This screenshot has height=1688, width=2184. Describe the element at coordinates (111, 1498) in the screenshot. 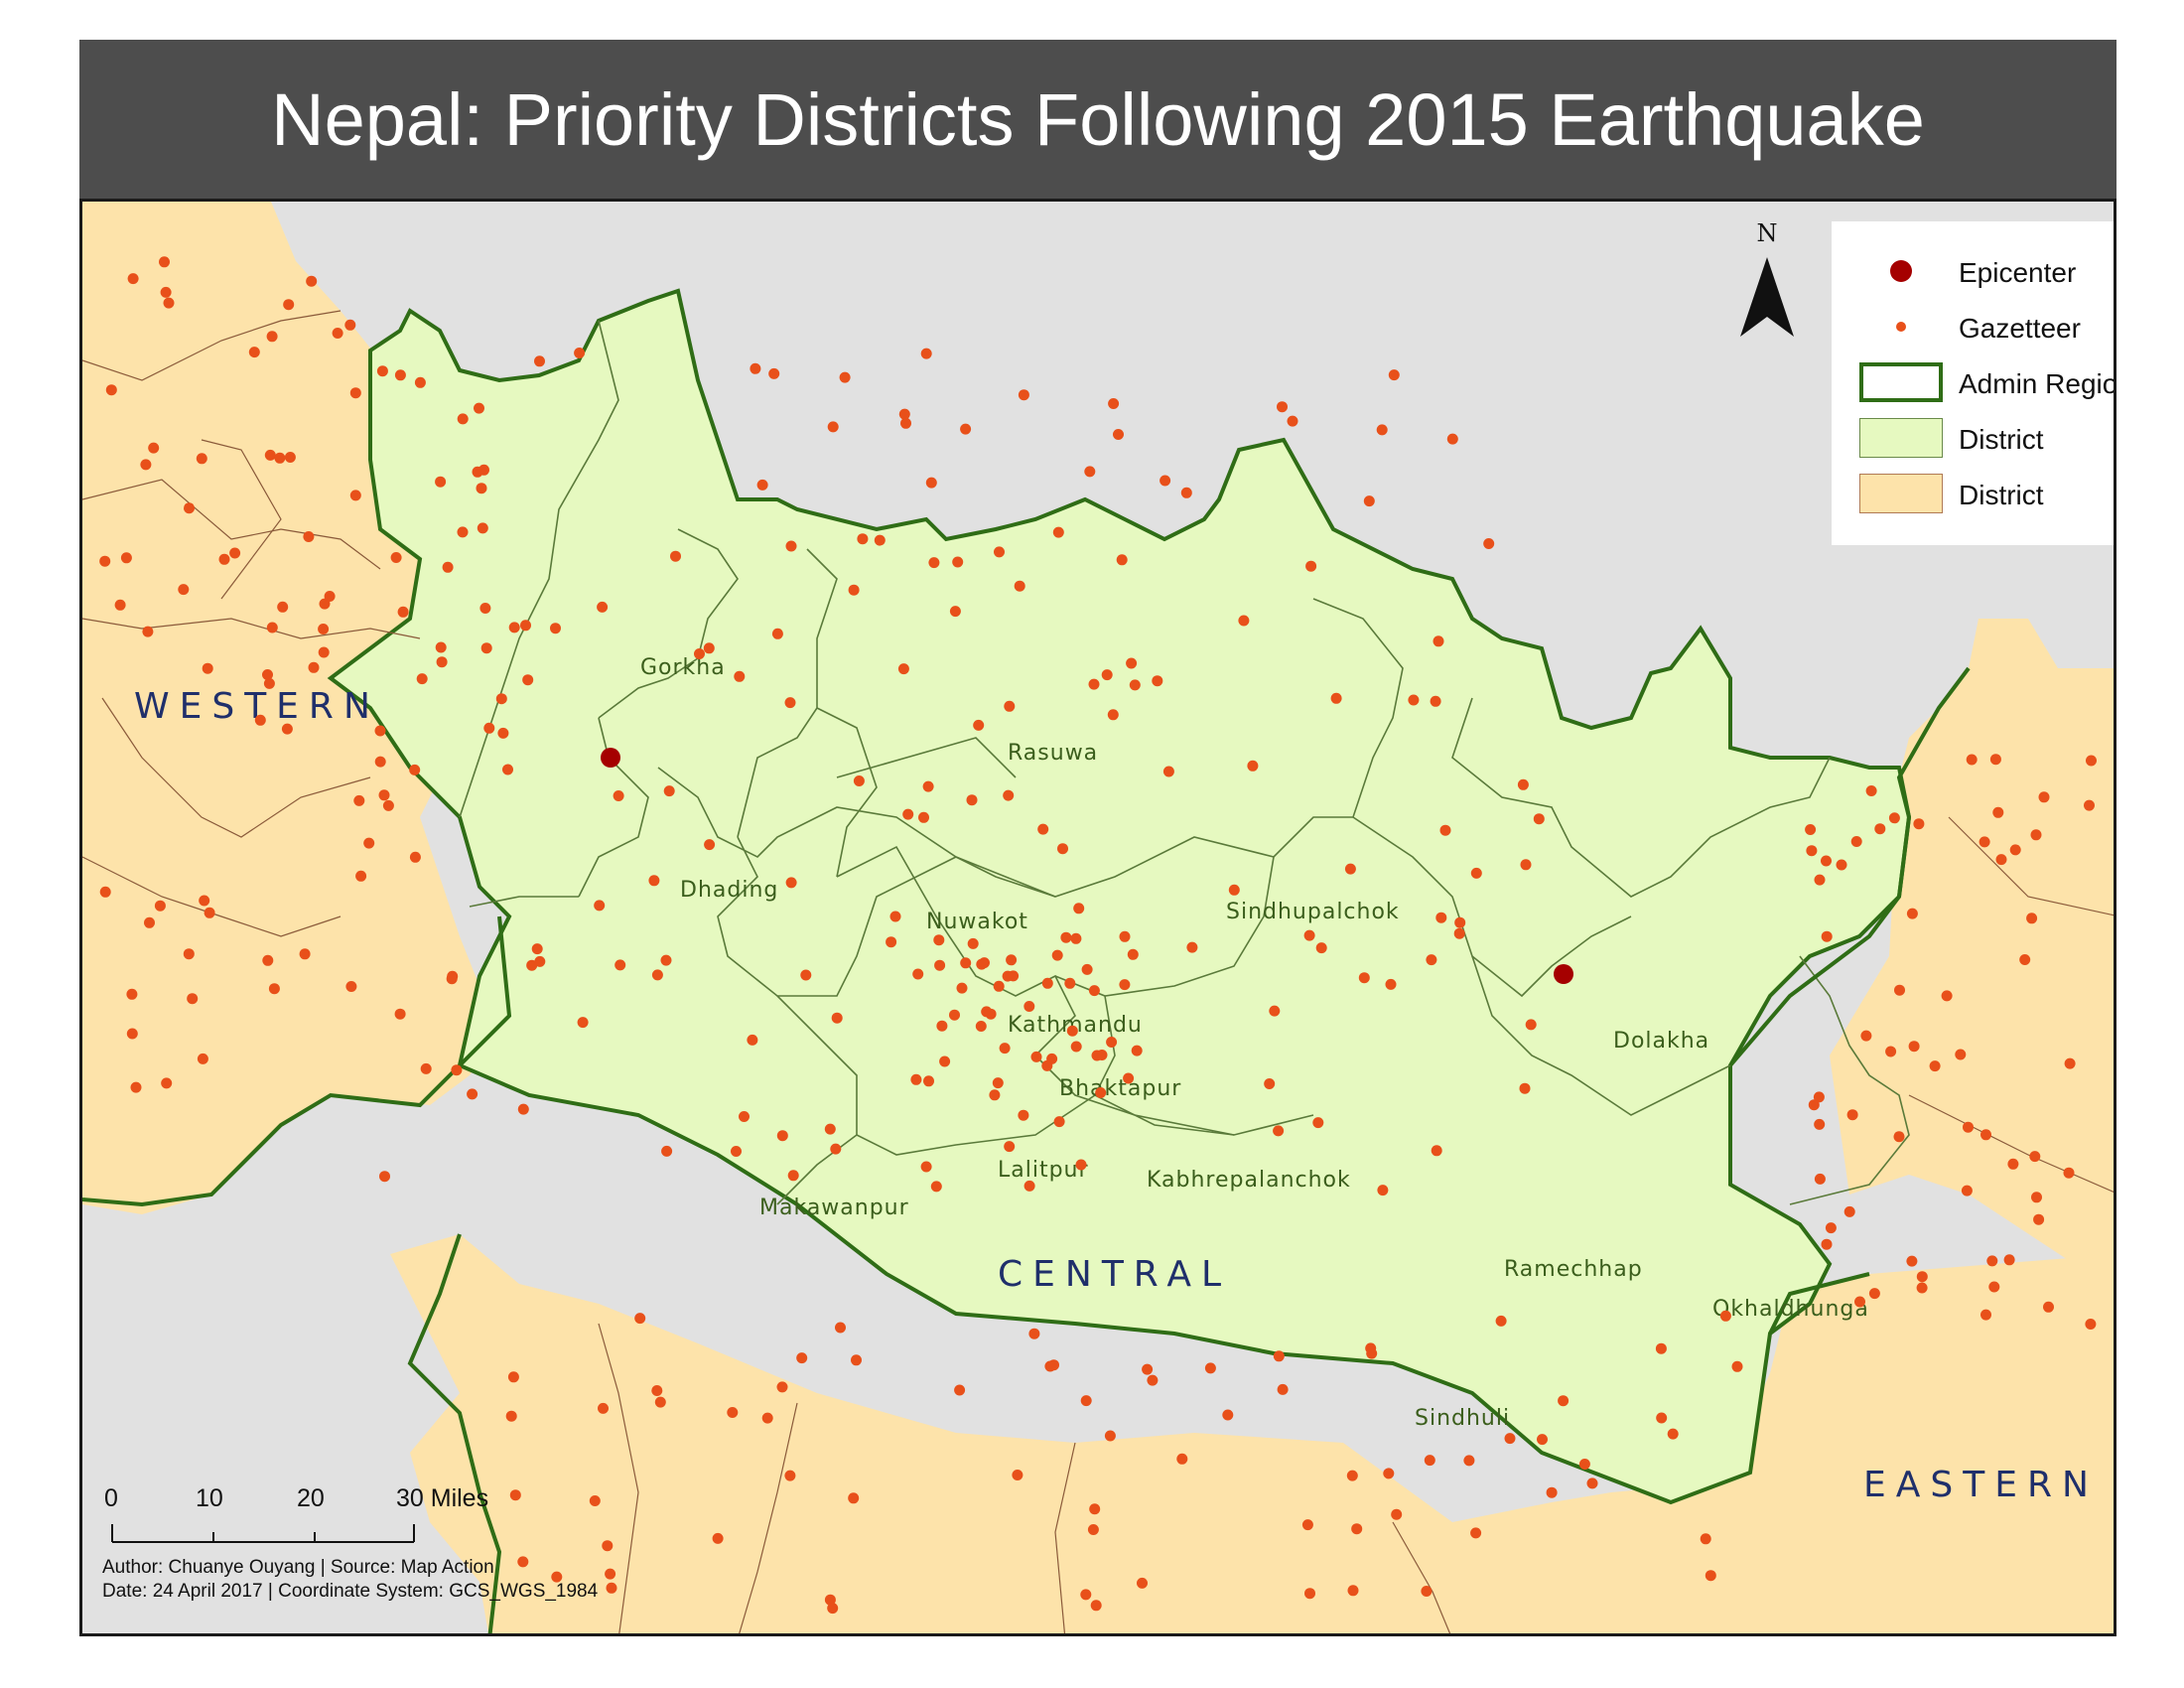

I see `scale-tick-label: 0` at that location.